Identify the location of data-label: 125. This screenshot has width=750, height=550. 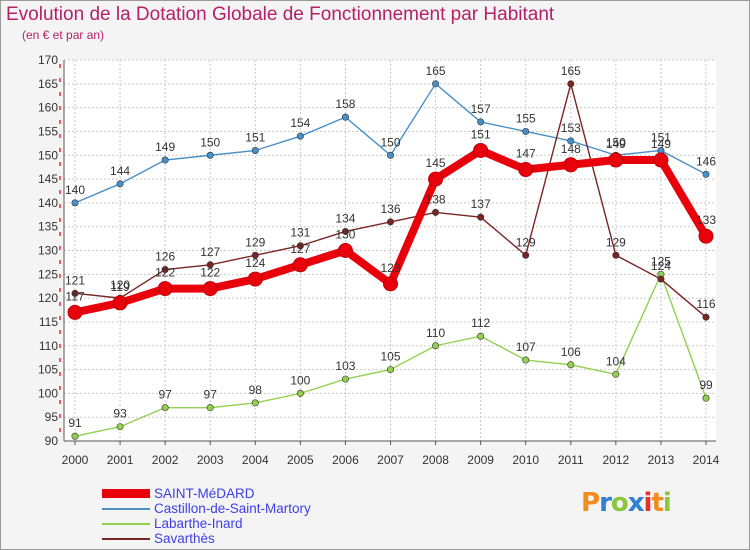
(661, 261).